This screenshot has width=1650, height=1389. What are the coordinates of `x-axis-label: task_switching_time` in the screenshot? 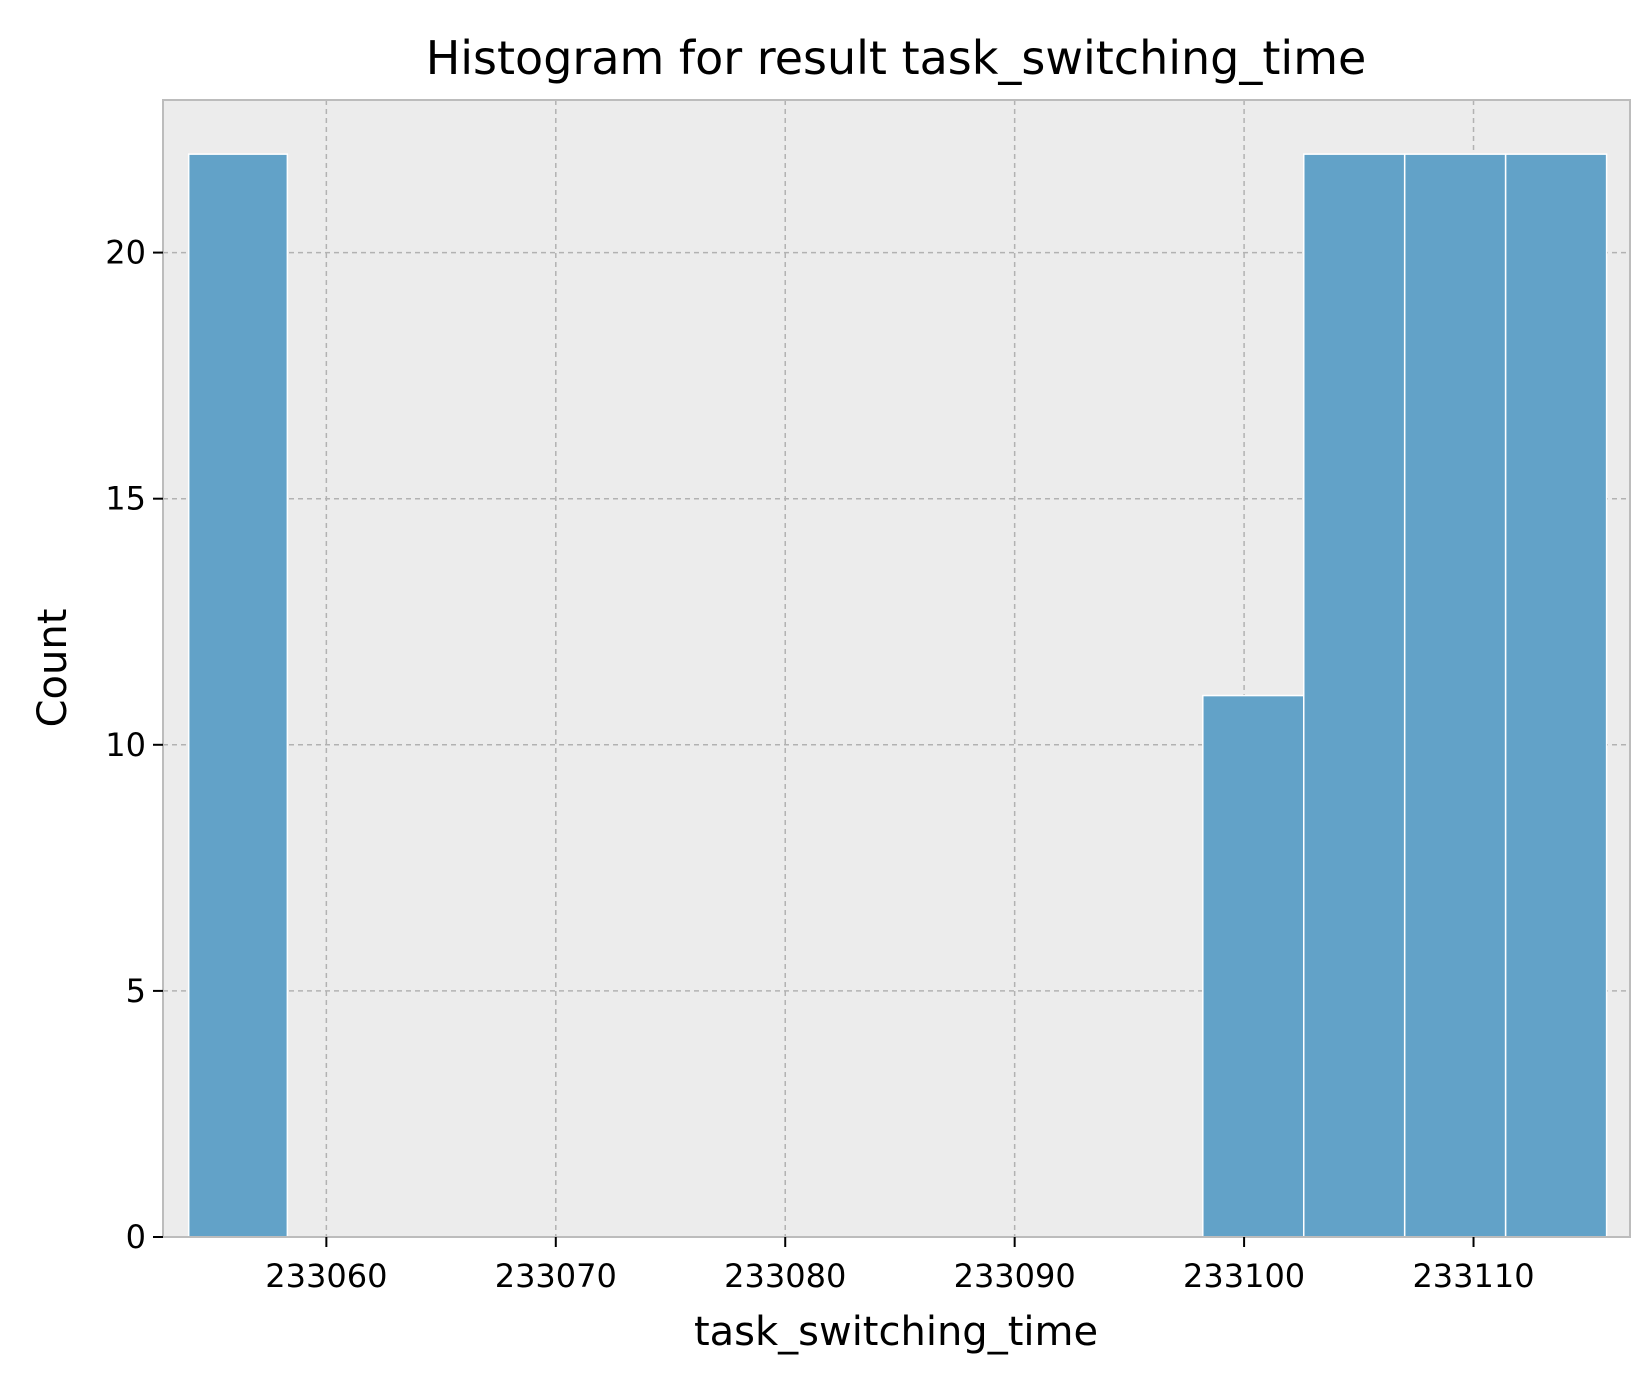 It's located at (896, 1332).